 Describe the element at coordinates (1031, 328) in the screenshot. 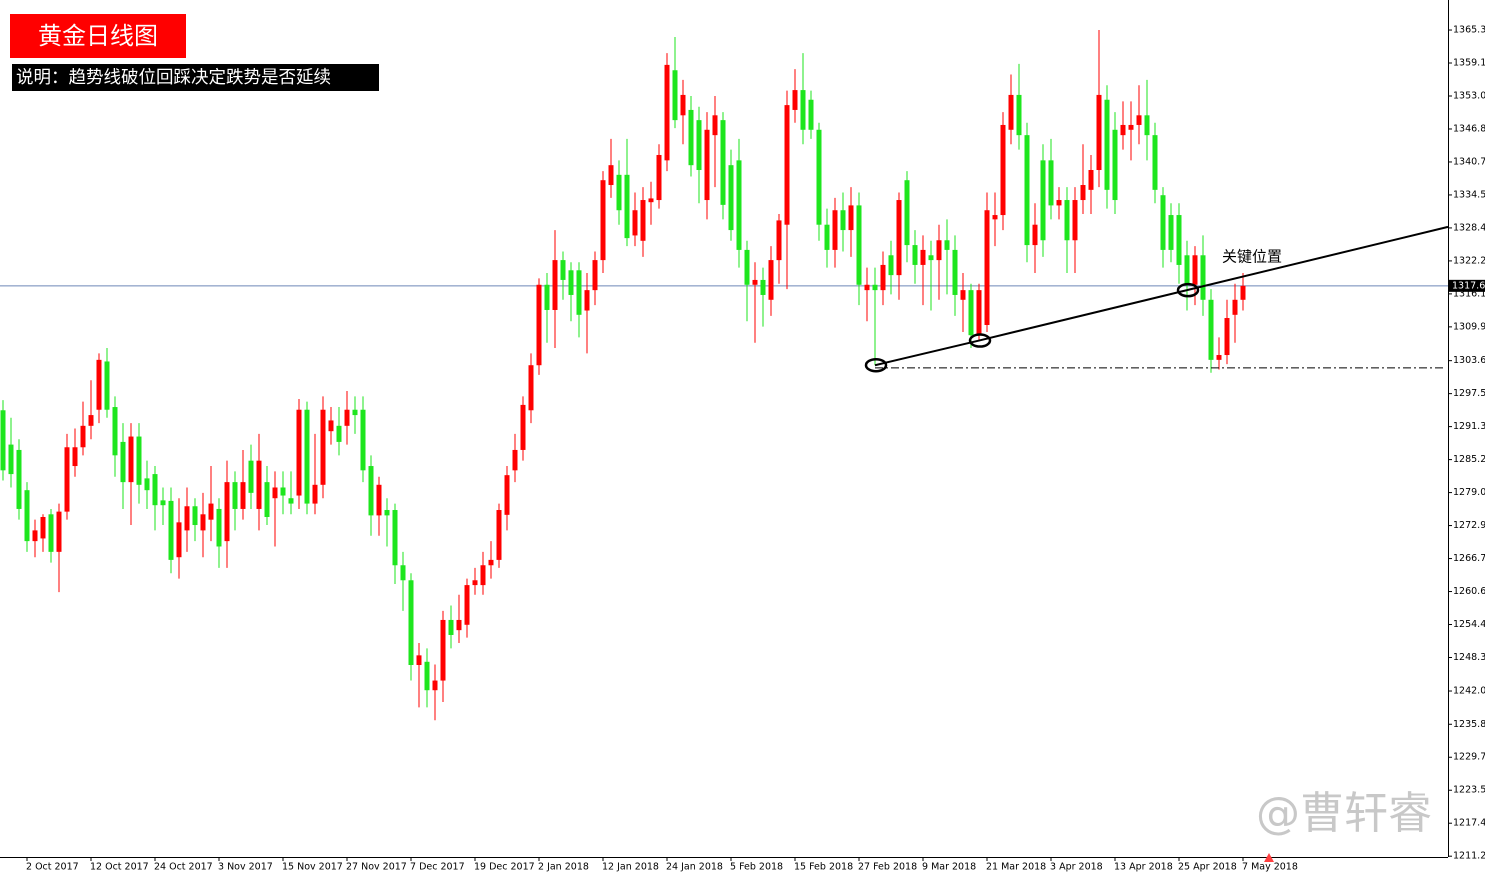

I see `trendline` at that location.